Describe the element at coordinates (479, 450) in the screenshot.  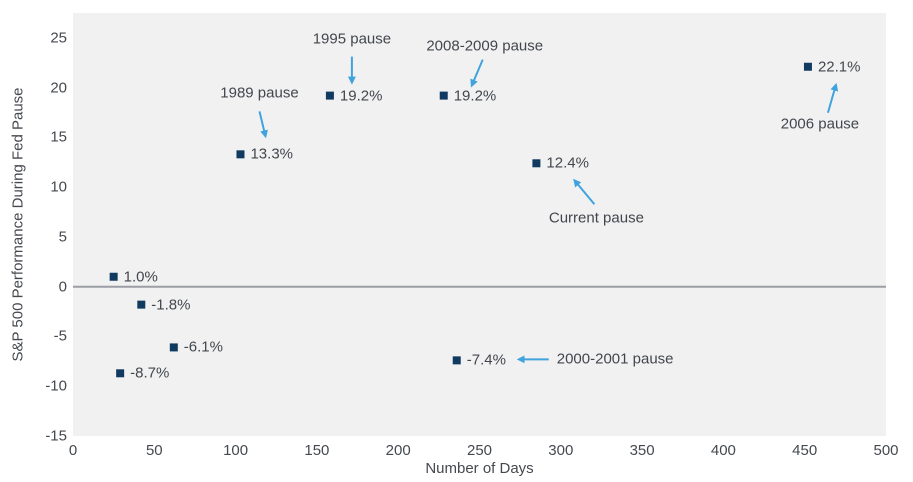
I see `x-tick-label: 250` at that location.